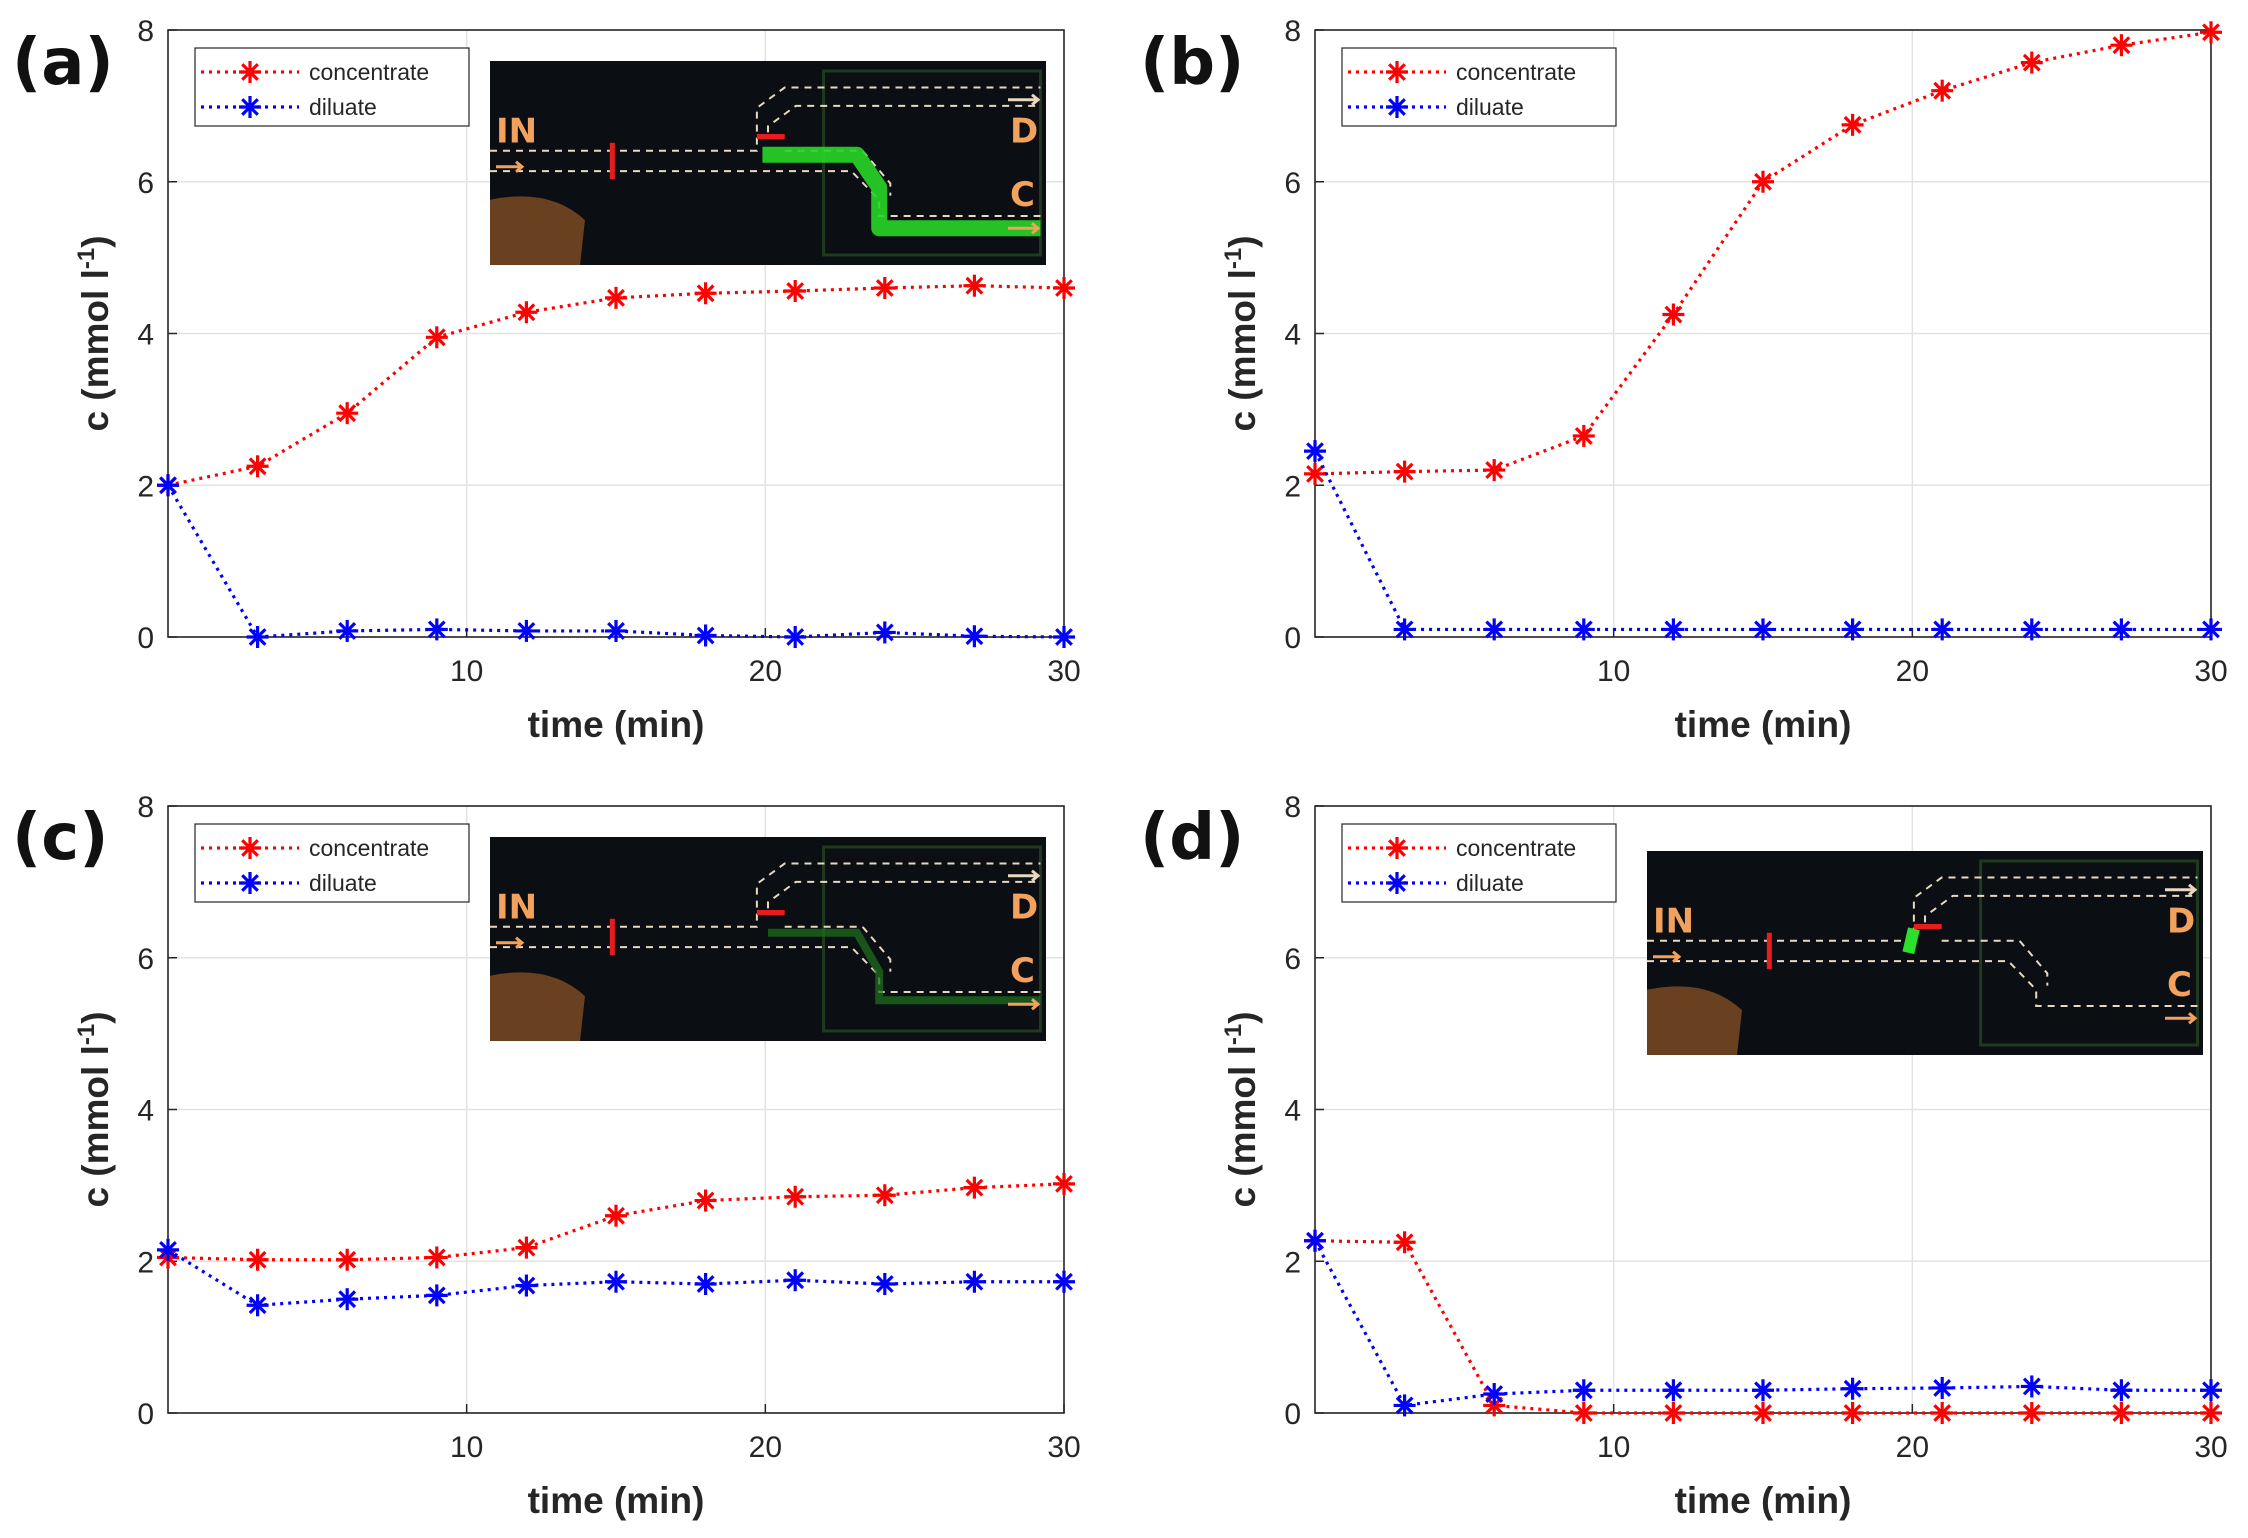 The width and height of the screenshot is (2248, 1538). What do you see at coordinates (616, 1222) in the screenshot?
I see `series-line-concentrate` at bounding box center [616, 1222].